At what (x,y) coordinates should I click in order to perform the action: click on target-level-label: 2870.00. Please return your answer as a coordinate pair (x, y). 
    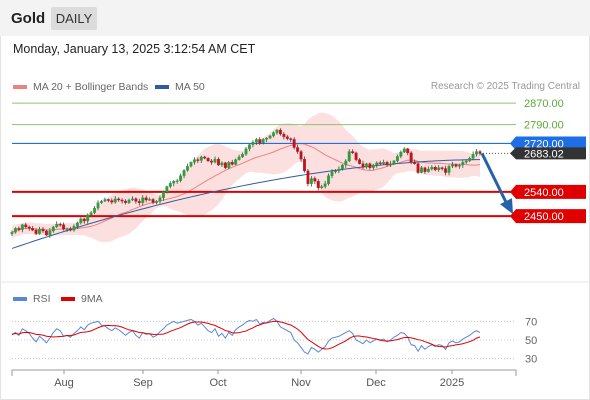
    Looking at the image, I should click on (544, 104).